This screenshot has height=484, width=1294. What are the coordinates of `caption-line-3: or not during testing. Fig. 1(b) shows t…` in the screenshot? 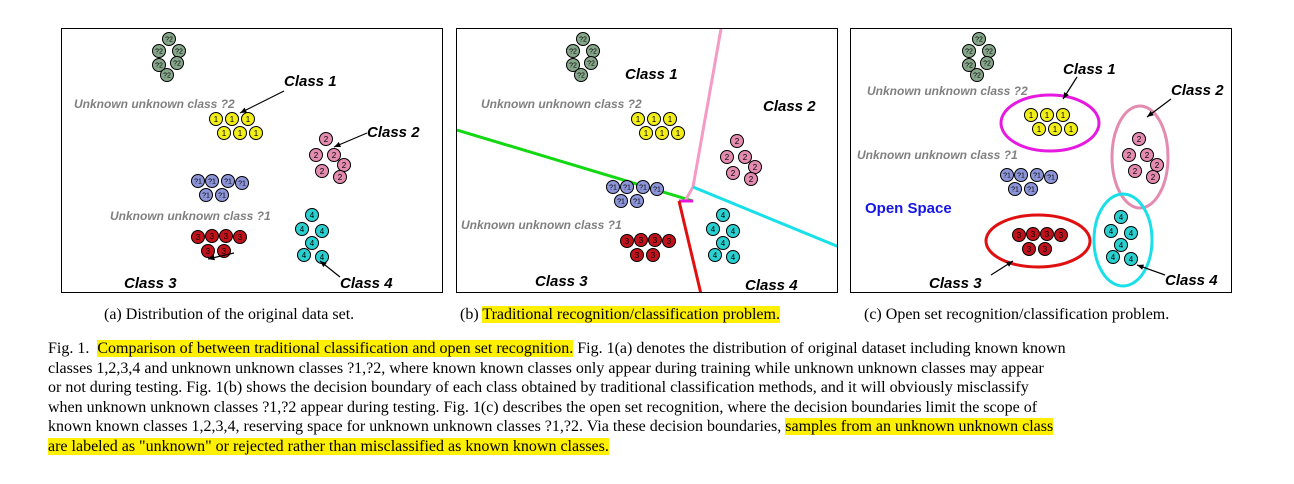 It's located at (538, 387).